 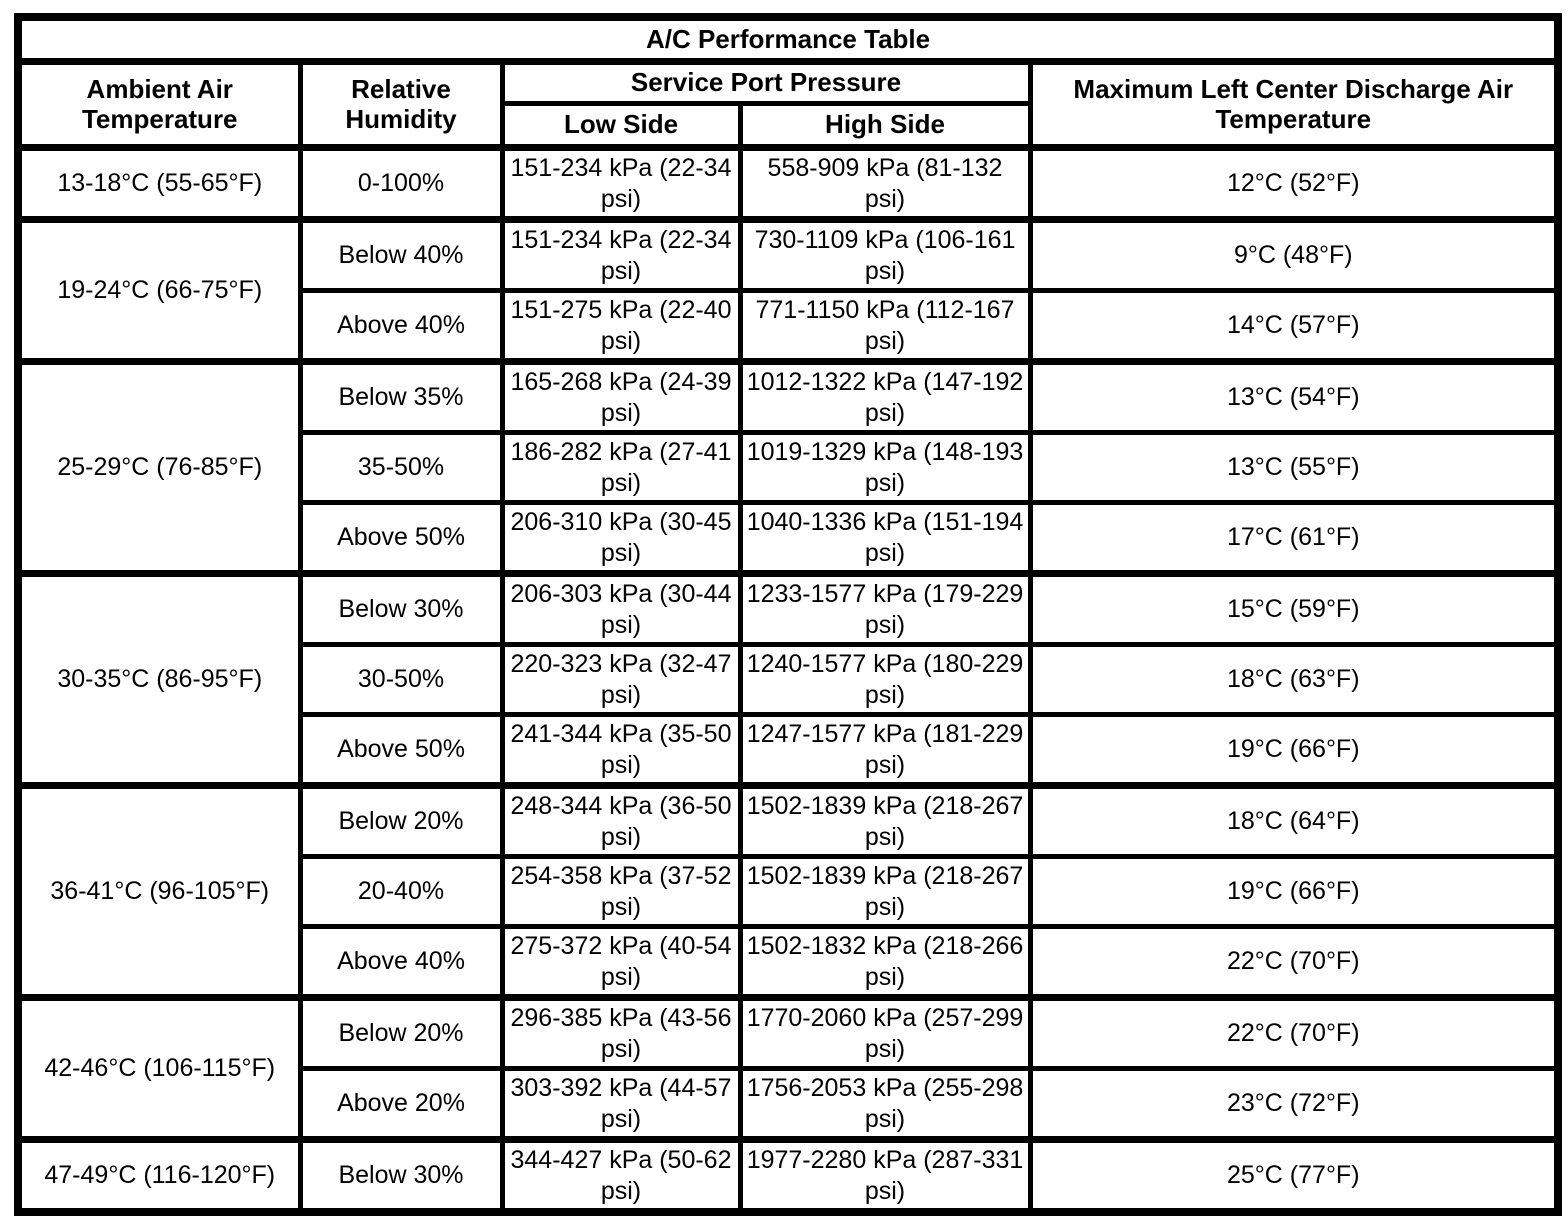 I want to click on high-side-pressure-cell: 1977-2280 kPa (287-331 psi), so click(x=885, y=1175).